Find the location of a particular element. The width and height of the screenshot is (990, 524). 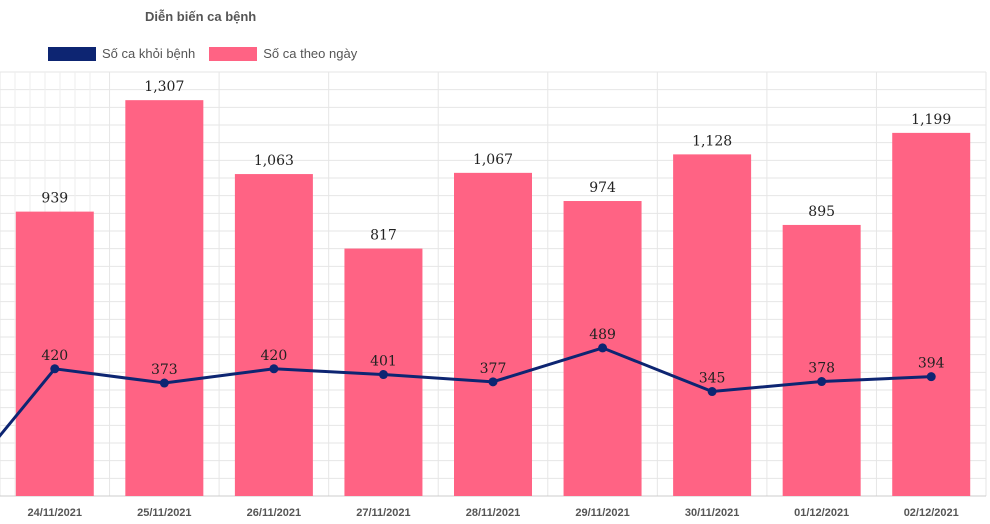

x-tick-label: 25/11/2021 is located at coordinates (164, 513).